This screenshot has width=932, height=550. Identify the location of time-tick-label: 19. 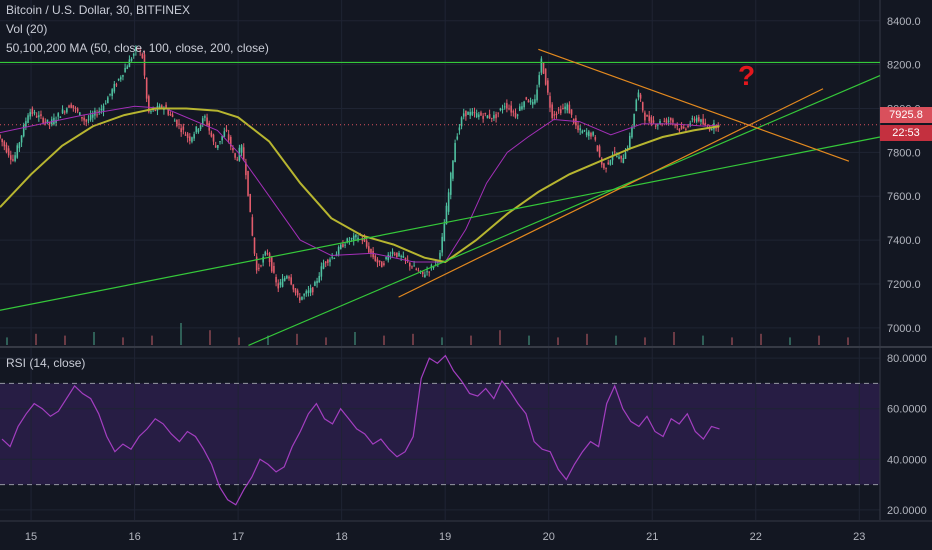
(445, 537).